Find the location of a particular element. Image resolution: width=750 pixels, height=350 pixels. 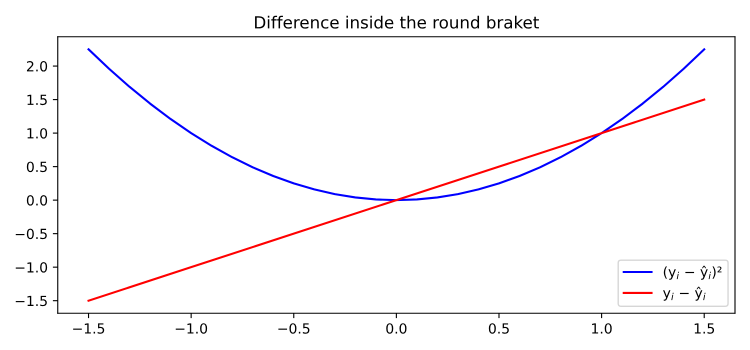

y-tick-label: 2.0 is located at coordinates (37, 66).